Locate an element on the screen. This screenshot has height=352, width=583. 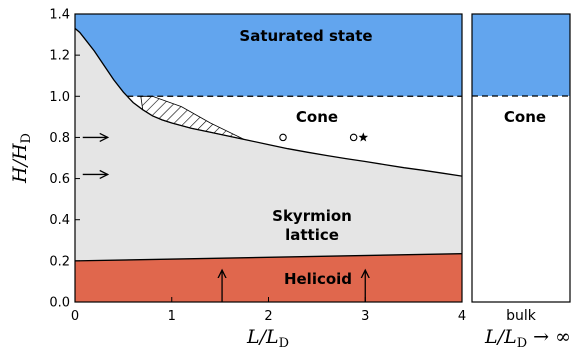
y-tick-label: 0.0 is located at coordinates (59, 303).